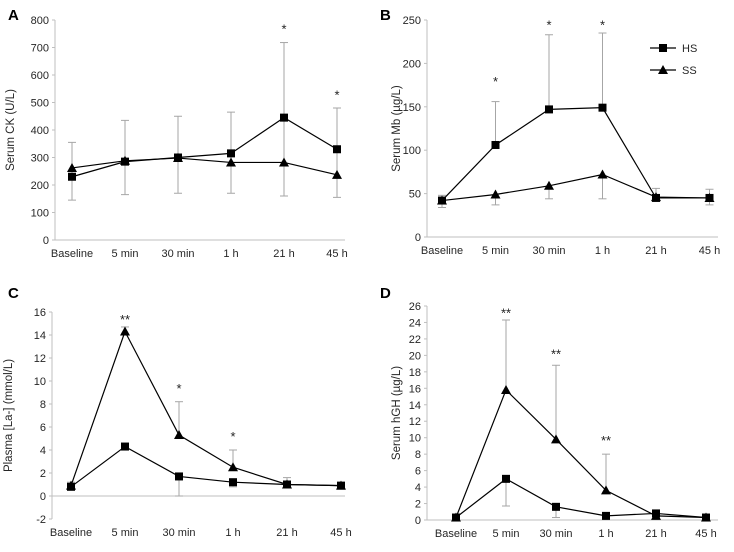 The height and width of the screenshot is (552, 734). What do you see at coordinates (418, 505) in the screenshot?
I see `y-tick-label: 2` at bounding box center [418, 505].